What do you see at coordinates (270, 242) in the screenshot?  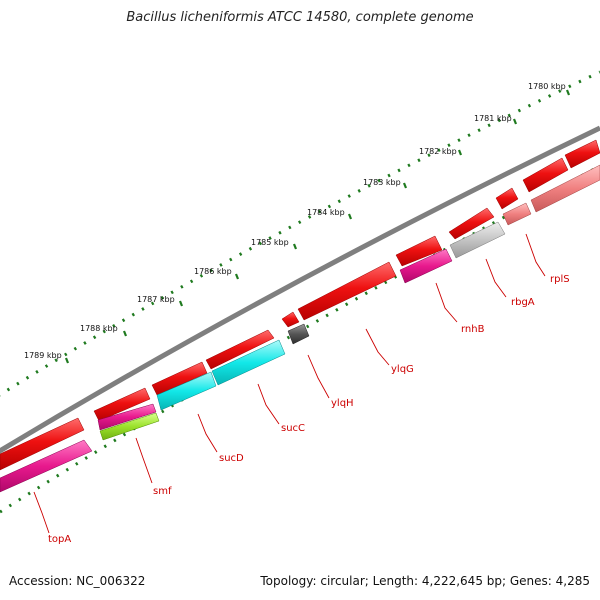 I see `kbp-label: 1785 kbp` at bounding box center [270, 242].